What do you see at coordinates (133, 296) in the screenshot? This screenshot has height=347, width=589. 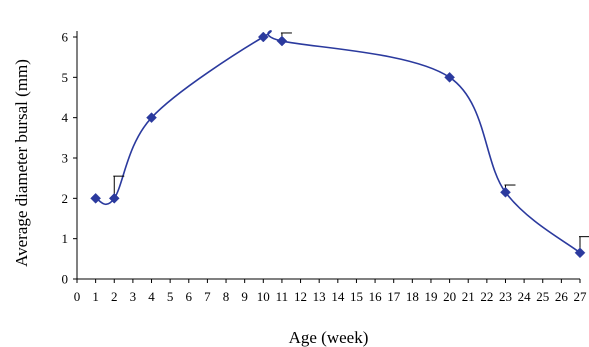 I see `x-tick-label: 3` at bounding box center [133, 296].